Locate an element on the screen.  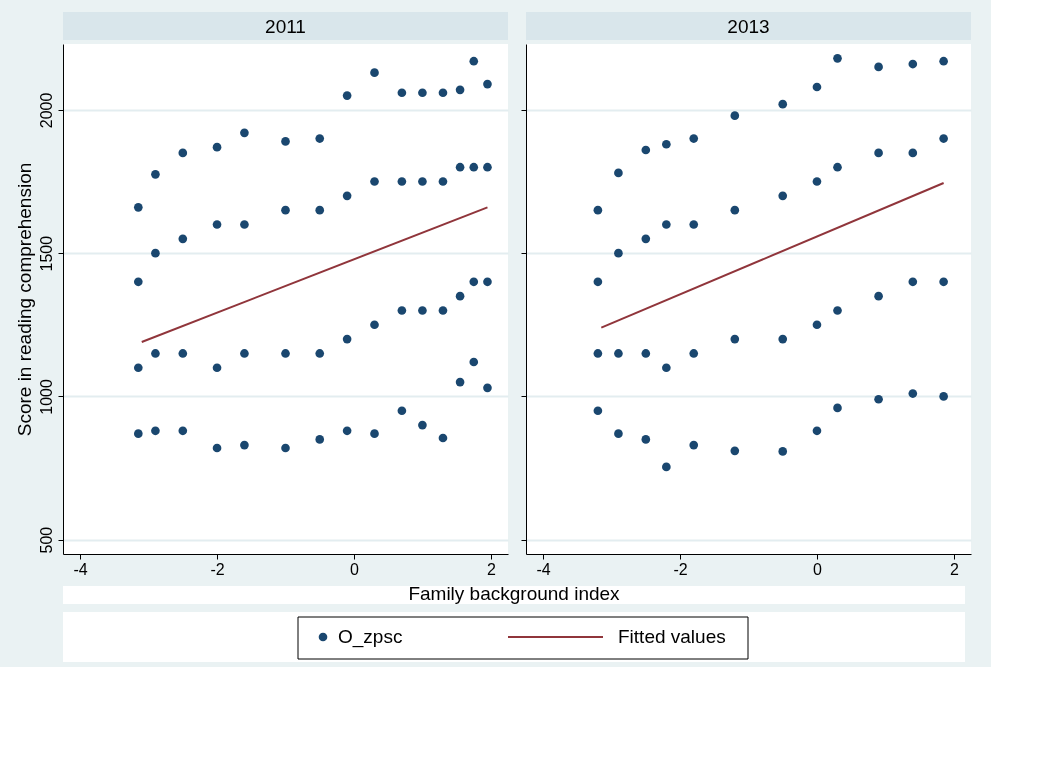
x-axis-title: Family background index is located at coordinates (514, 593).